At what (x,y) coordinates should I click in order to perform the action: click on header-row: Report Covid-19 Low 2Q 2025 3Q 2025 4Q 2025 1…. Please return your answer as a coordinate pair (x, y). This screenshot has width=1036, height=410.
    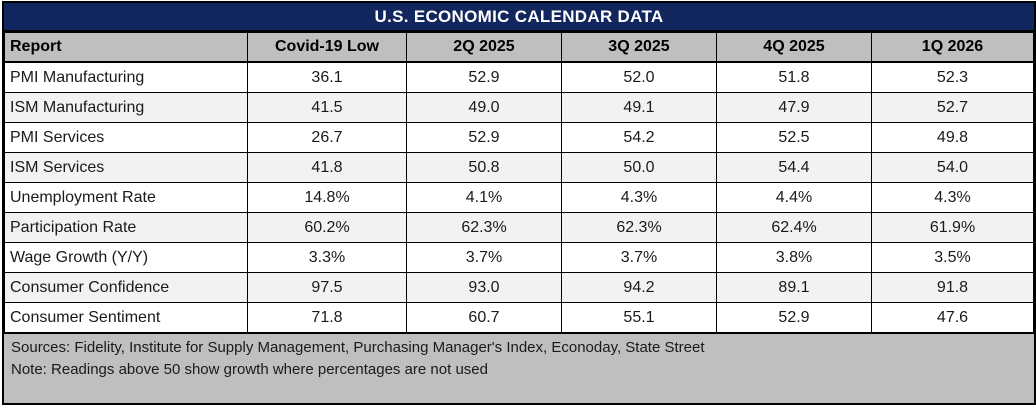
    Looking at the image, I should click on (519, 47).